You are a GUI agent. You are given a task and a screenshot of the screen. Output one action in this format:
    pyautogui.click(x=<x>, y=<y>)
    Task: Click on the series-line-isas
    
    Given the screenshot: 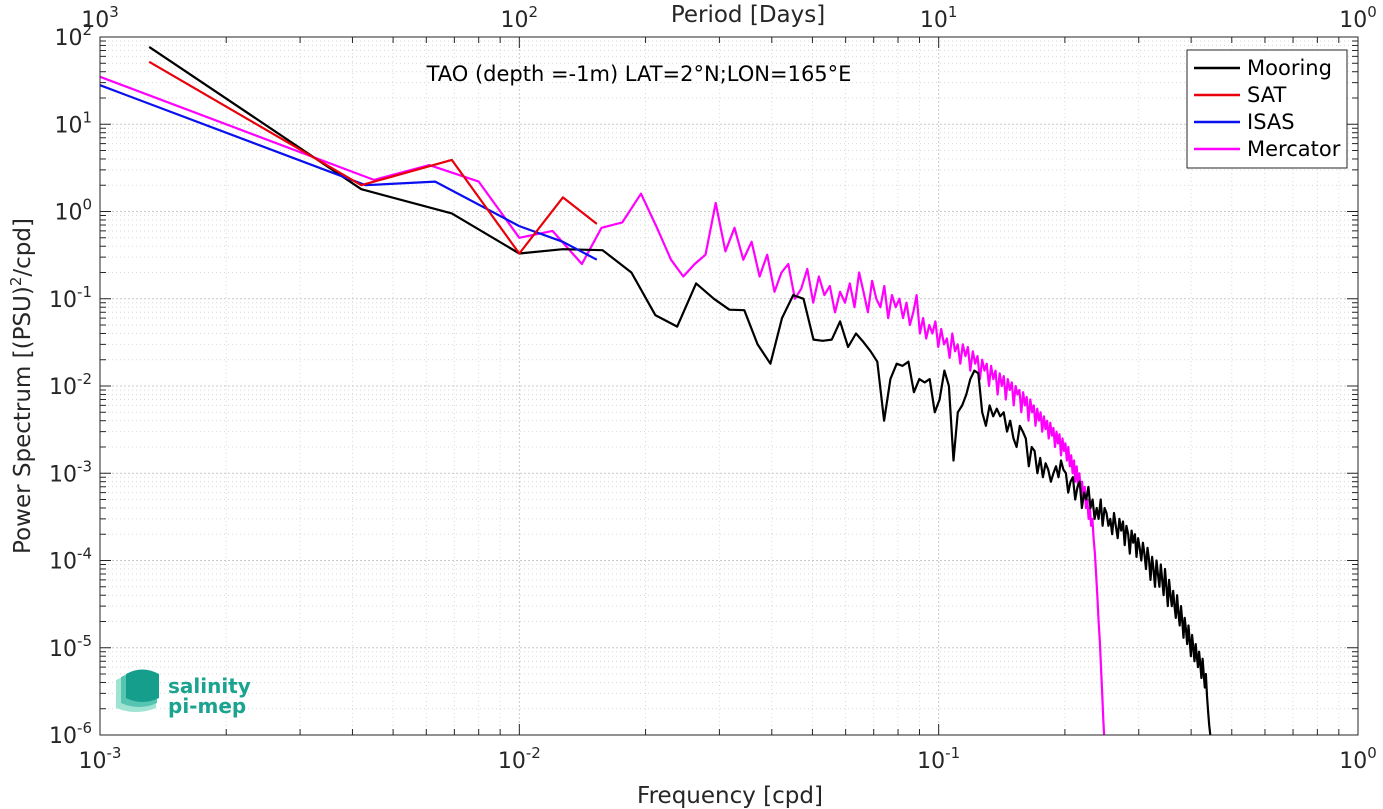 What is the action you would take?
    pyautogui.click(x=348, y=172)
    